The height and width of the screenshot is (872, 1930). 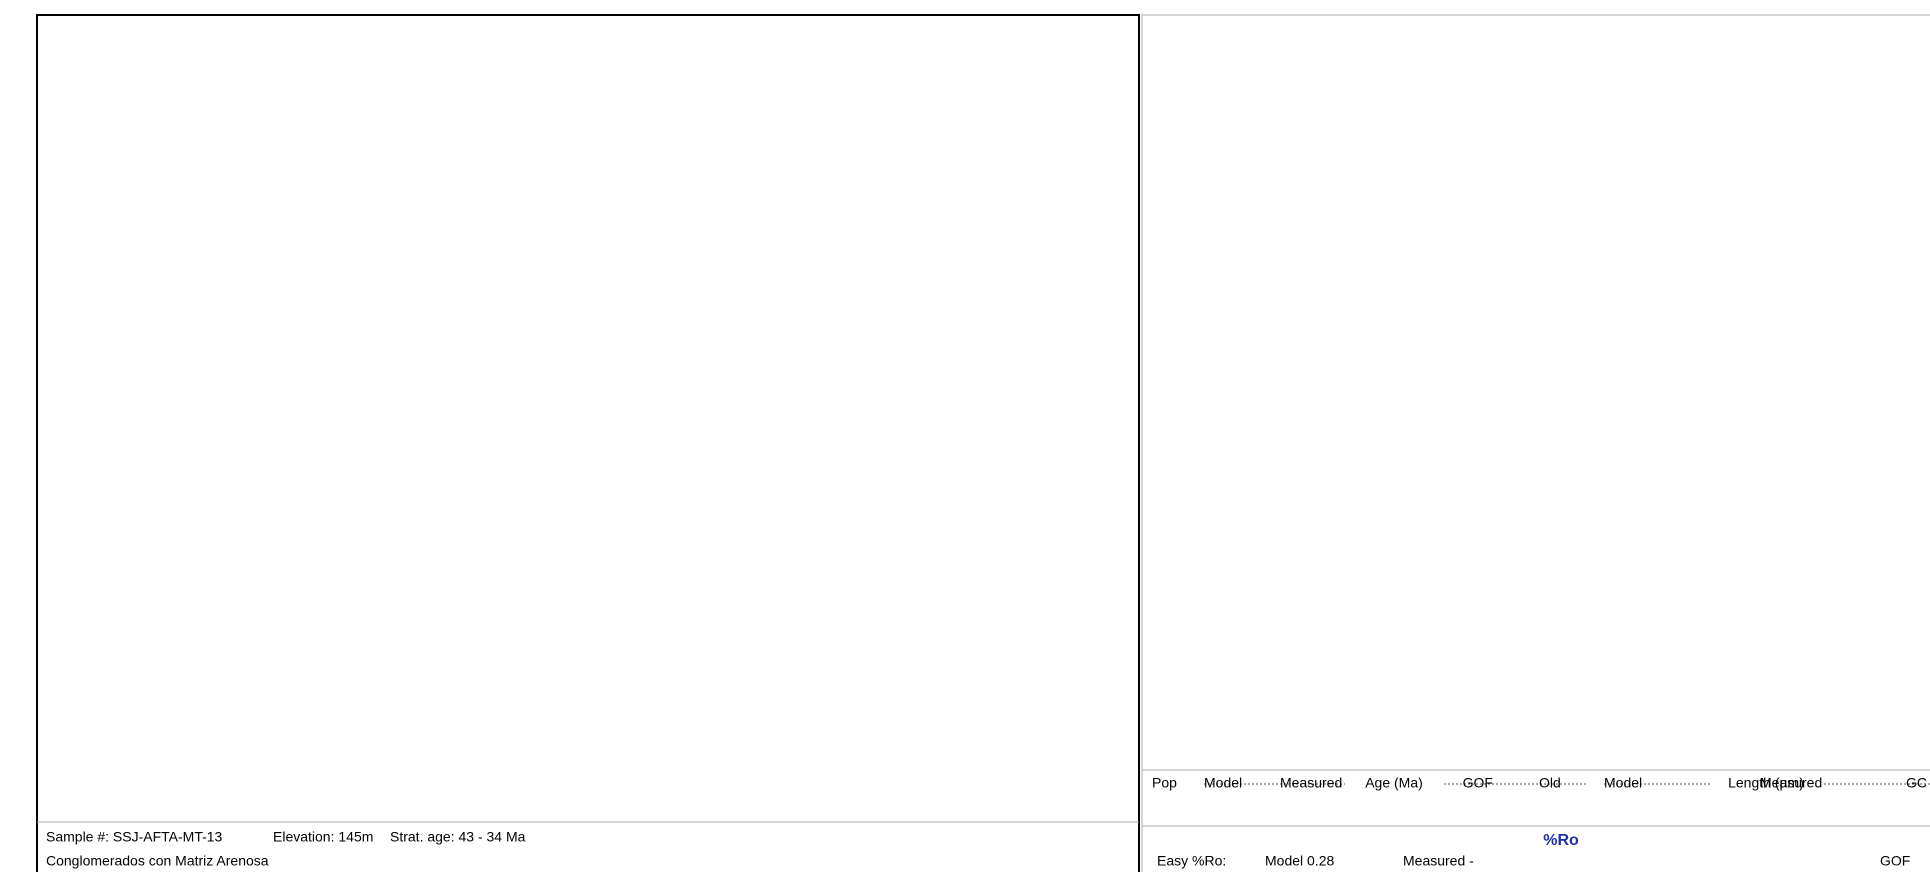 What do you see at coordinates (1191, 861) in the screenshot?
I see `ro-label: Easy %Ro:` at bounding box center [1191, 861].